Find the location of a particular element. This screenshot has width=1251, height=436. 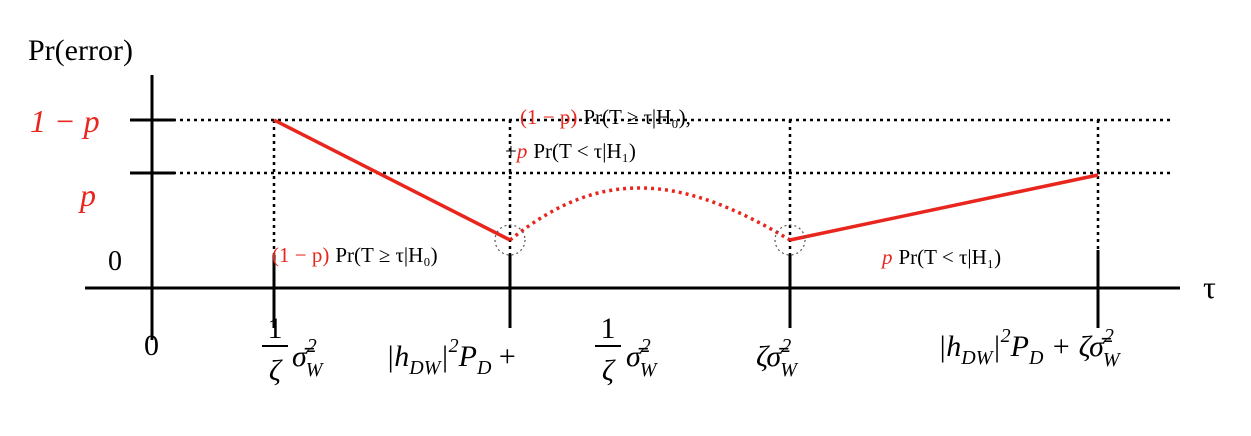

plus: + is located at coordinates (511, 151).